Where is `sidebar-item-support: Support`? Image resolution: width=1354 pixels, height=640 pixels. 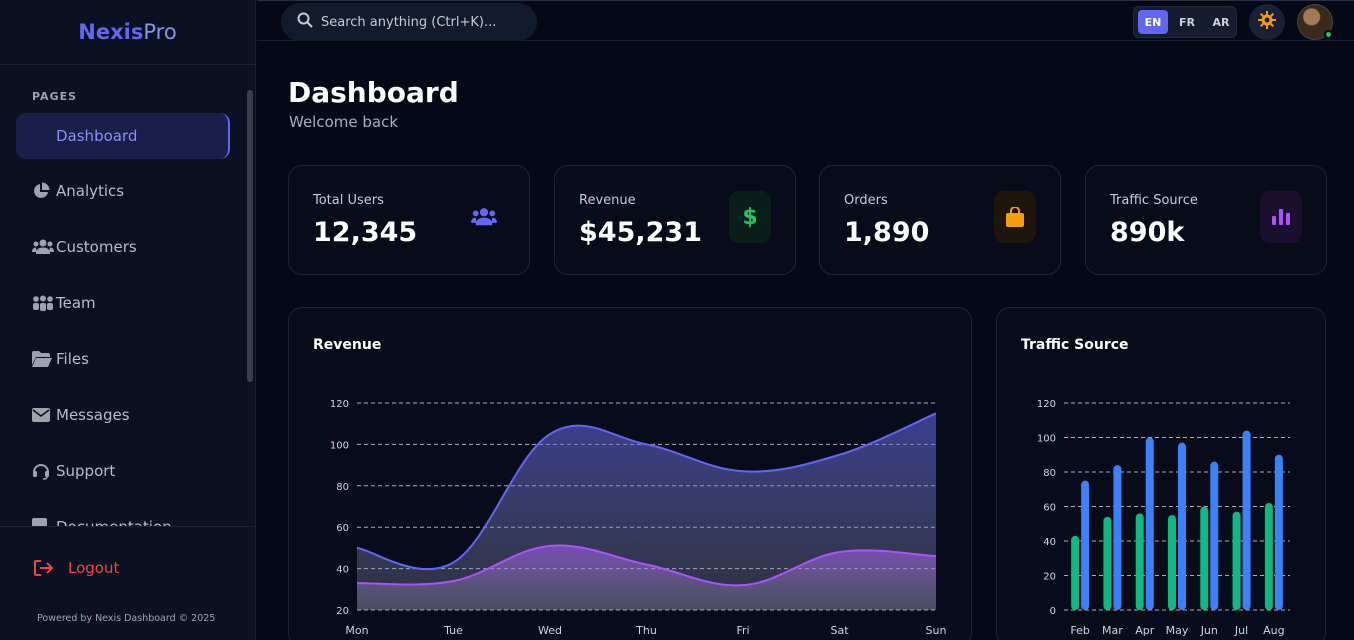 sidebar-item-support: Support is located at coordinates (123, 471).